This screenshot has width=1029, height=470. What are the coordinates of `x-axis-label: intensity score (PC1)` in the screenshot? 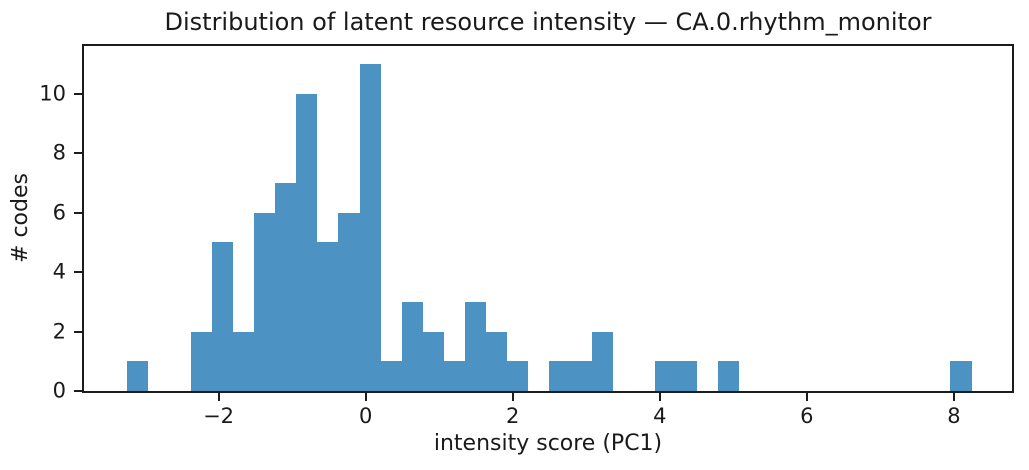 It's located at (548, 443).